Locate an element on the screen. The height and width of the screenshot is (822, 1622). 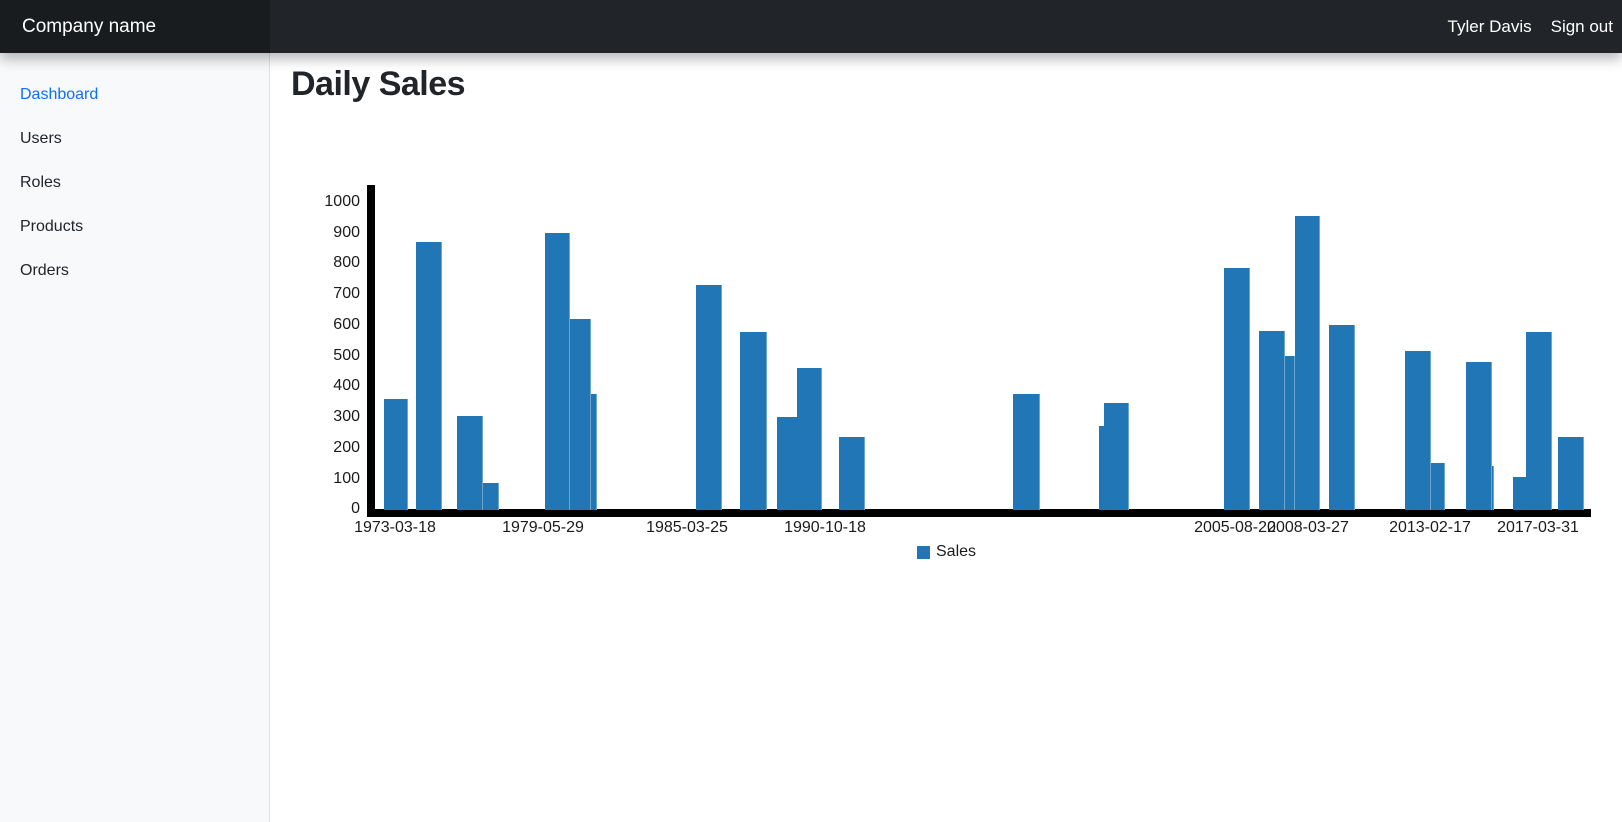
y-tick-label: 400 is located at coordinates (346, 386).